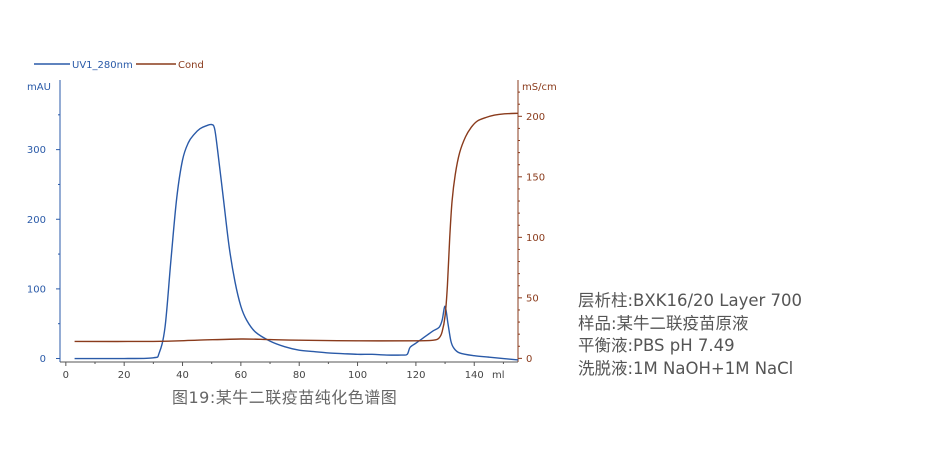  I want to click on x-tick-label: 40, so click(182, 375).